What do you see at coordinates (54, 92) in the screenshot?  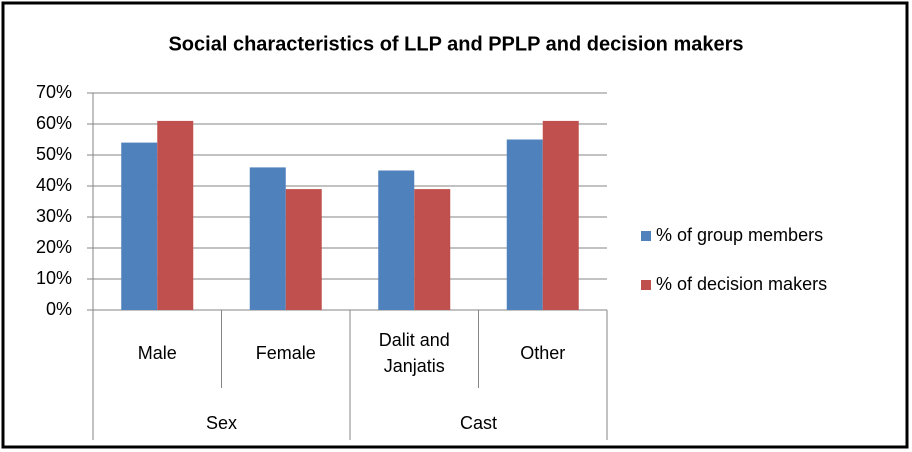 I see `y-tick-label: 70%` at bounding box center [54, 92].